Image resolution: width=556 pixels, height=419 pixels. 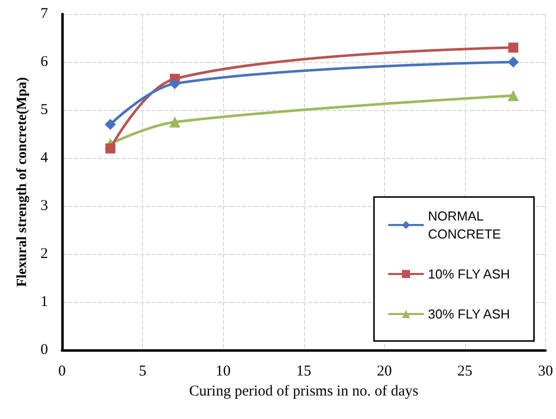 What do you see at coordinates (464, 372) in the screenshot?
I see `x-tick-label: 25` at bounding box center [464, 372].